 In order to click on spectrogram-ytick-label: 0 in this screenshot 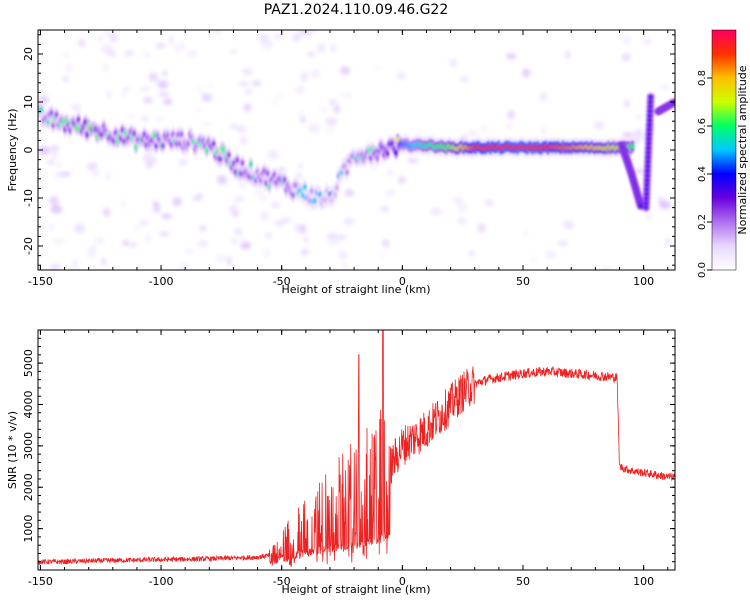, I will do `click(28, 150)`.